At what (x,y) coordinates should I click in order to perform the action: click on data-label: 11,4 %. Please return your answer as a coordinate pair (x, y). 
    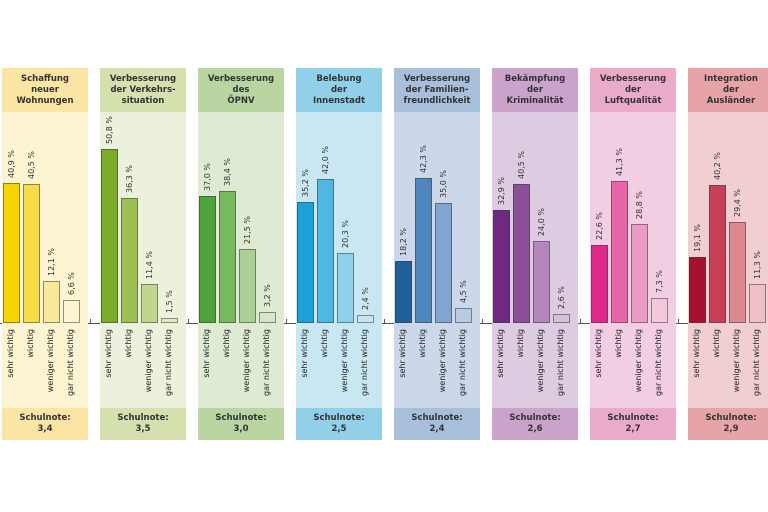
    Looking at the image, I should click on (149, 264).